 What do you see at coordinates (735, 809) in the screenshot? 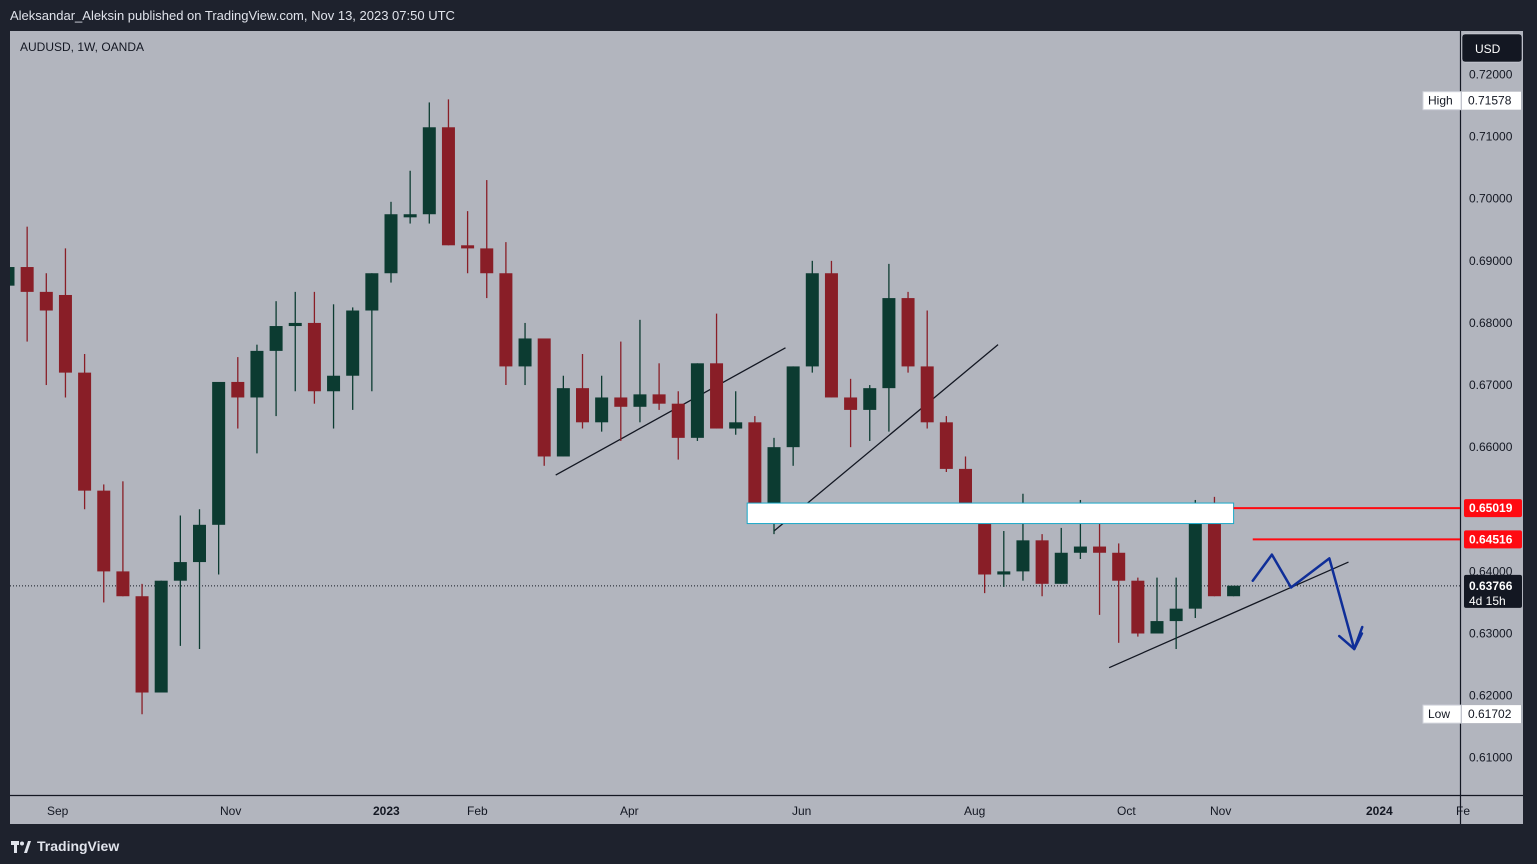
I see `time-scale-panel` at bounding box center [735, 809].